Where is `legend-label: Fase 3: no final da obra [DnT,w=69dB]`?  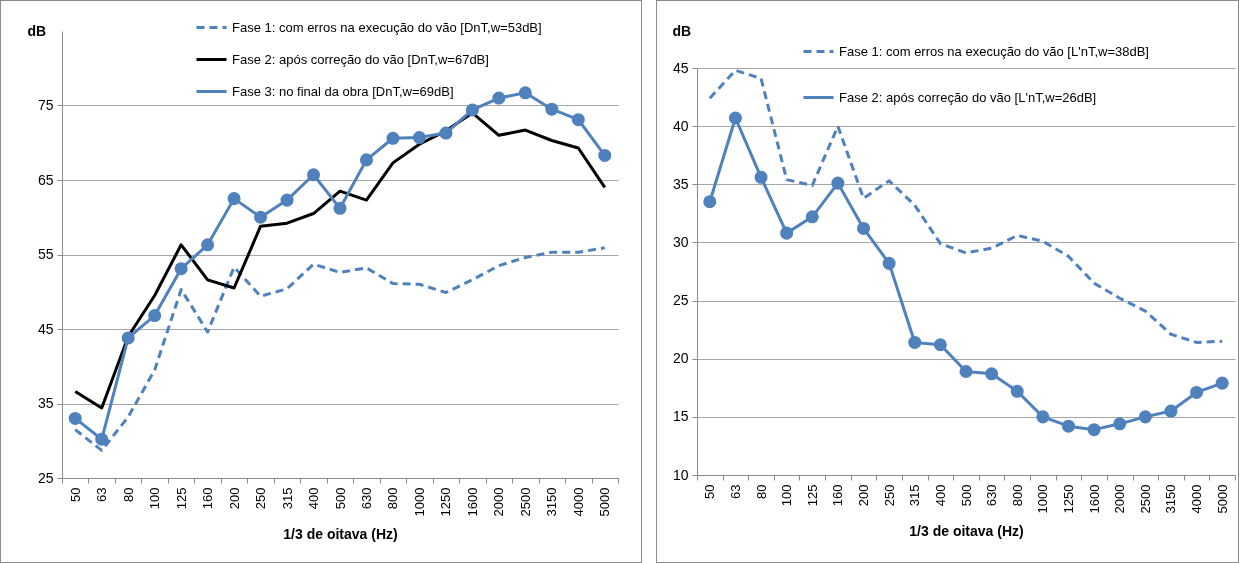
legend-label: Fase 3: no final da obra [DnT,w=69dB] is located at coordinates (343, 91).